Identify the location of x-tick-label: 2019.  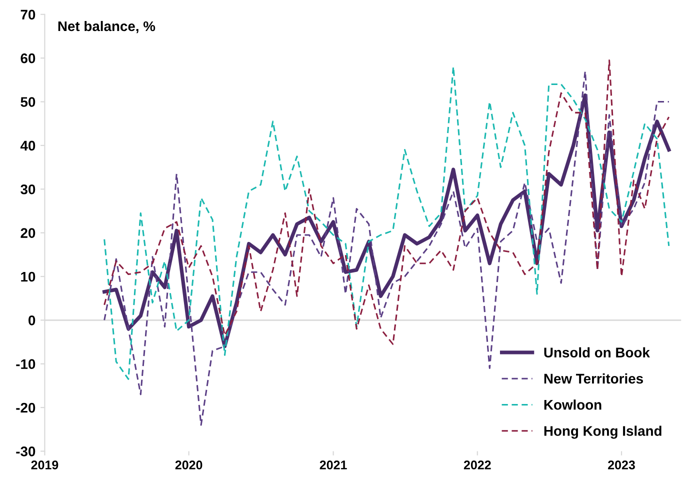
(44, 465).